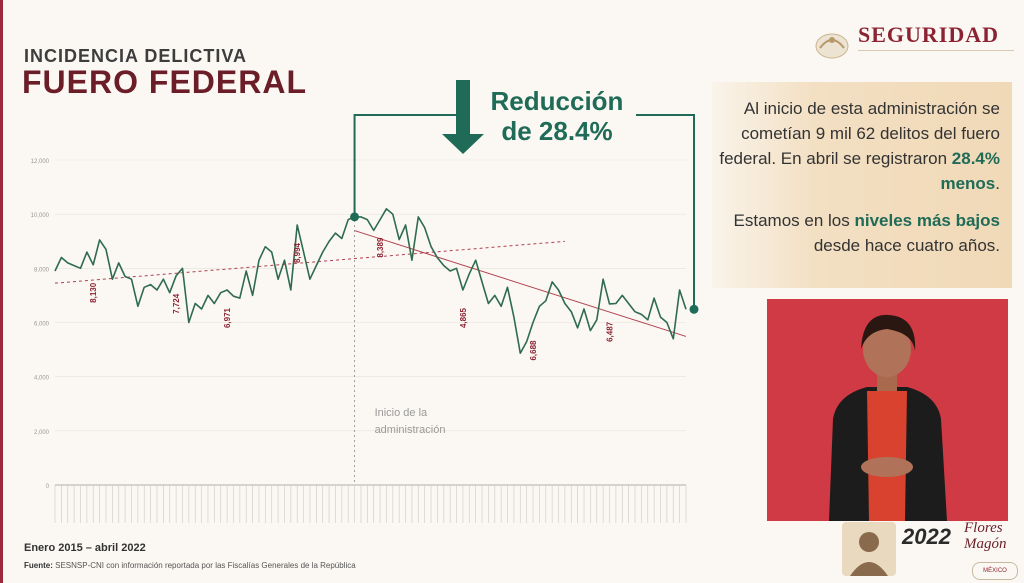 The width and height of the screenshot is (1024, 583). What do you see at coordinates (869, 549) in the screenshot?
I see `portrait-icon` at bounding box center [869, 549].